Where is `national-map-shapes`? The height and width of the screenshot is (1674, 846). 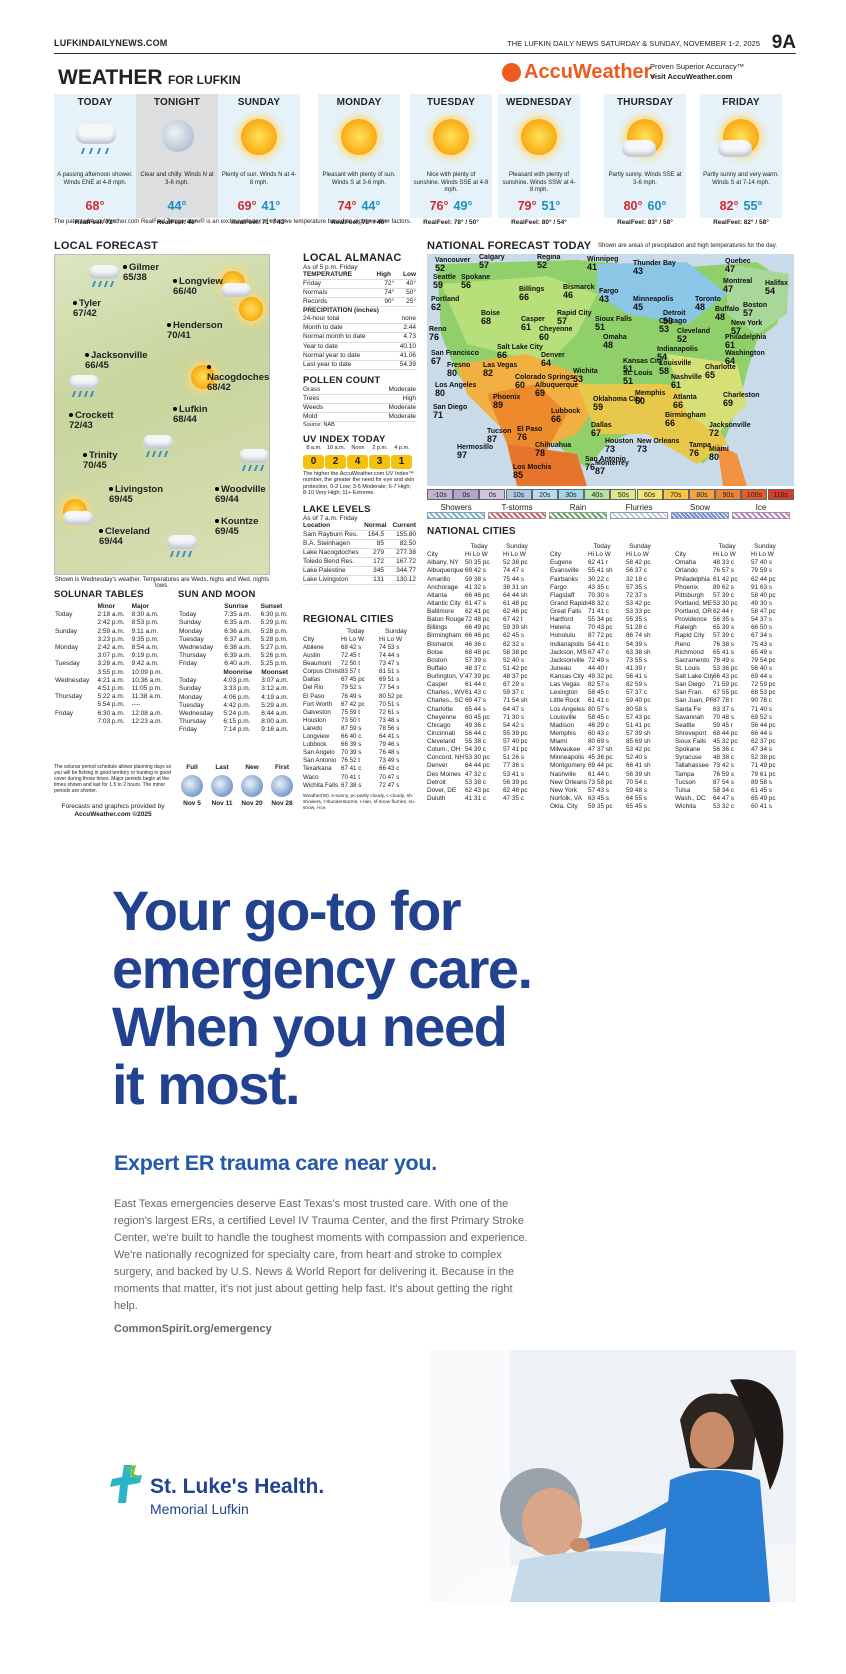
national-map-shapes is located at coordinates (610, 370).